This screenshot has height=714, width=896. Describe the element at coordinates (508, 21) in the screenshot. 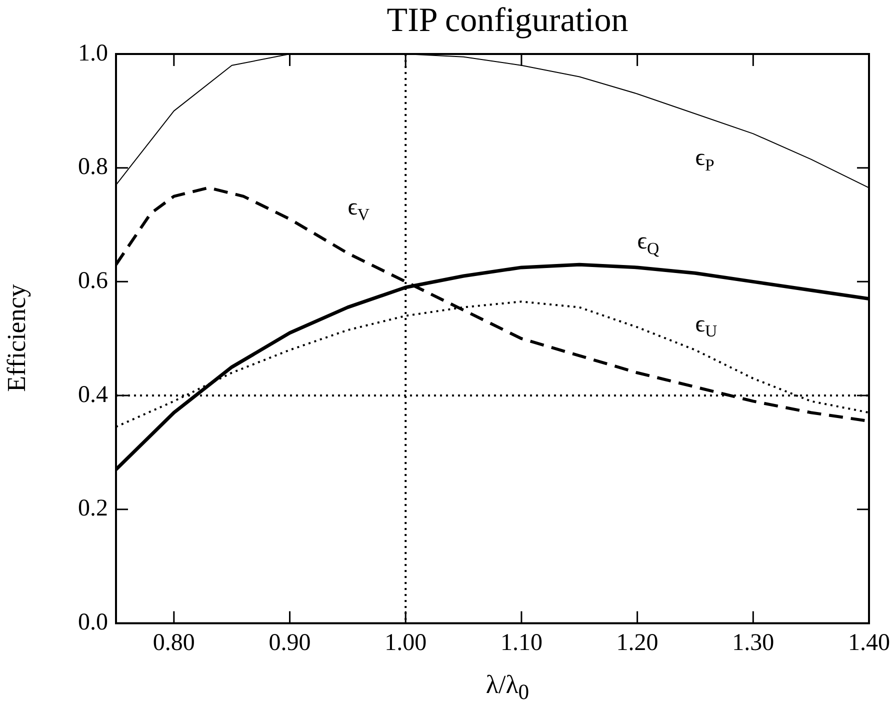

I see `chart-title: TIP configuration` at that location.